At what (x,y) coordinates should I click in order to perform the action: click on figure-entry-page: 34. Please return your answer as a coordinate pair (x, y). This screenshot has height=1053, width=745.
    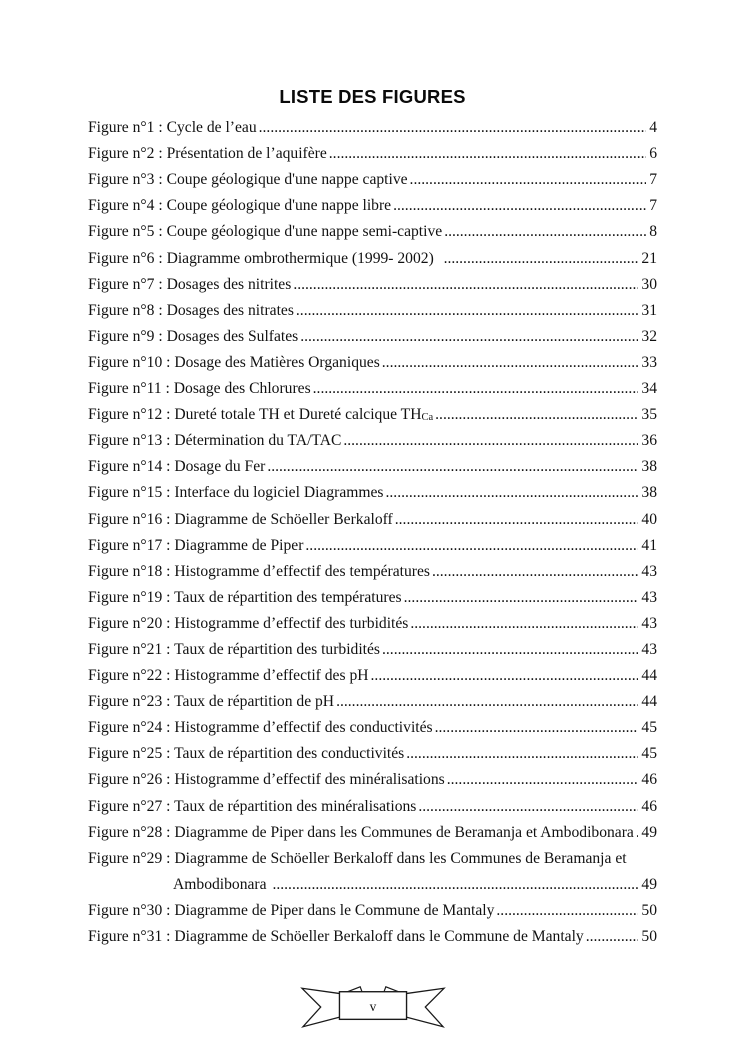
    Looking at the image, I should click on (649, 389).